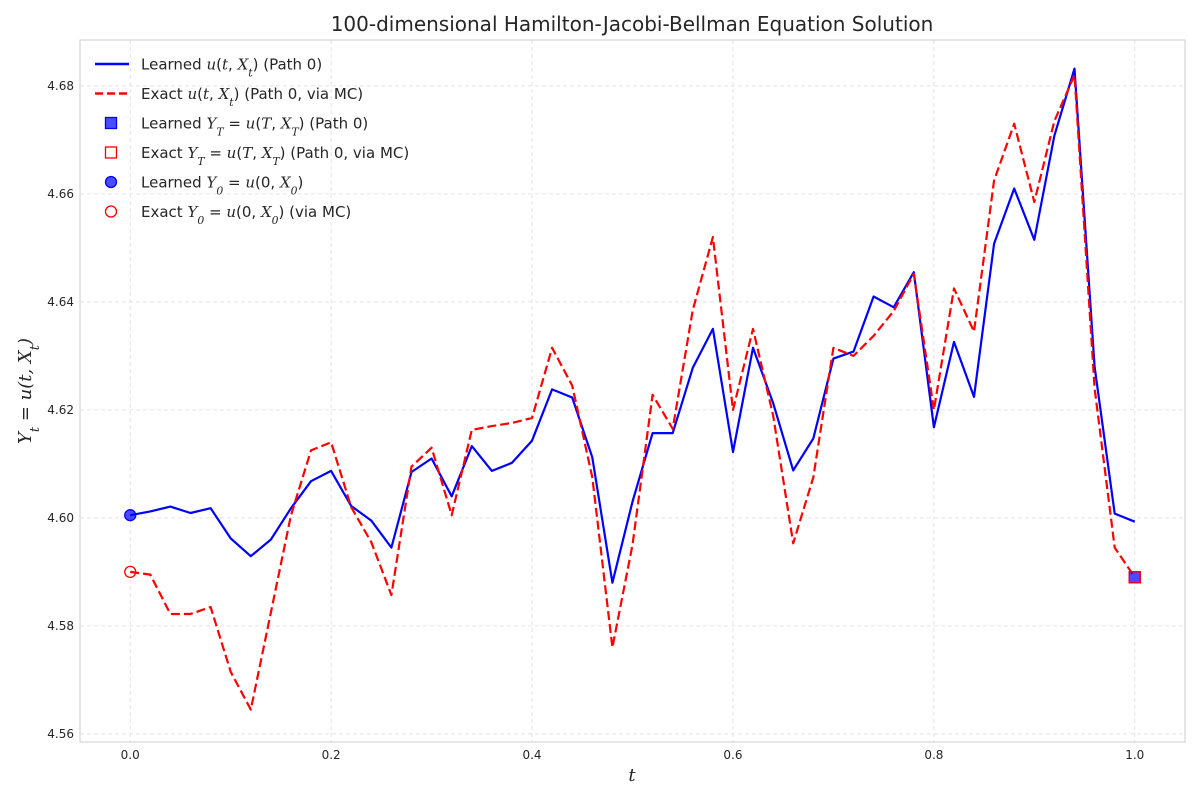  Describe the element at coordinates (60, 626) in the screenshot. I see `y-tick-label: 4.58` at that location.